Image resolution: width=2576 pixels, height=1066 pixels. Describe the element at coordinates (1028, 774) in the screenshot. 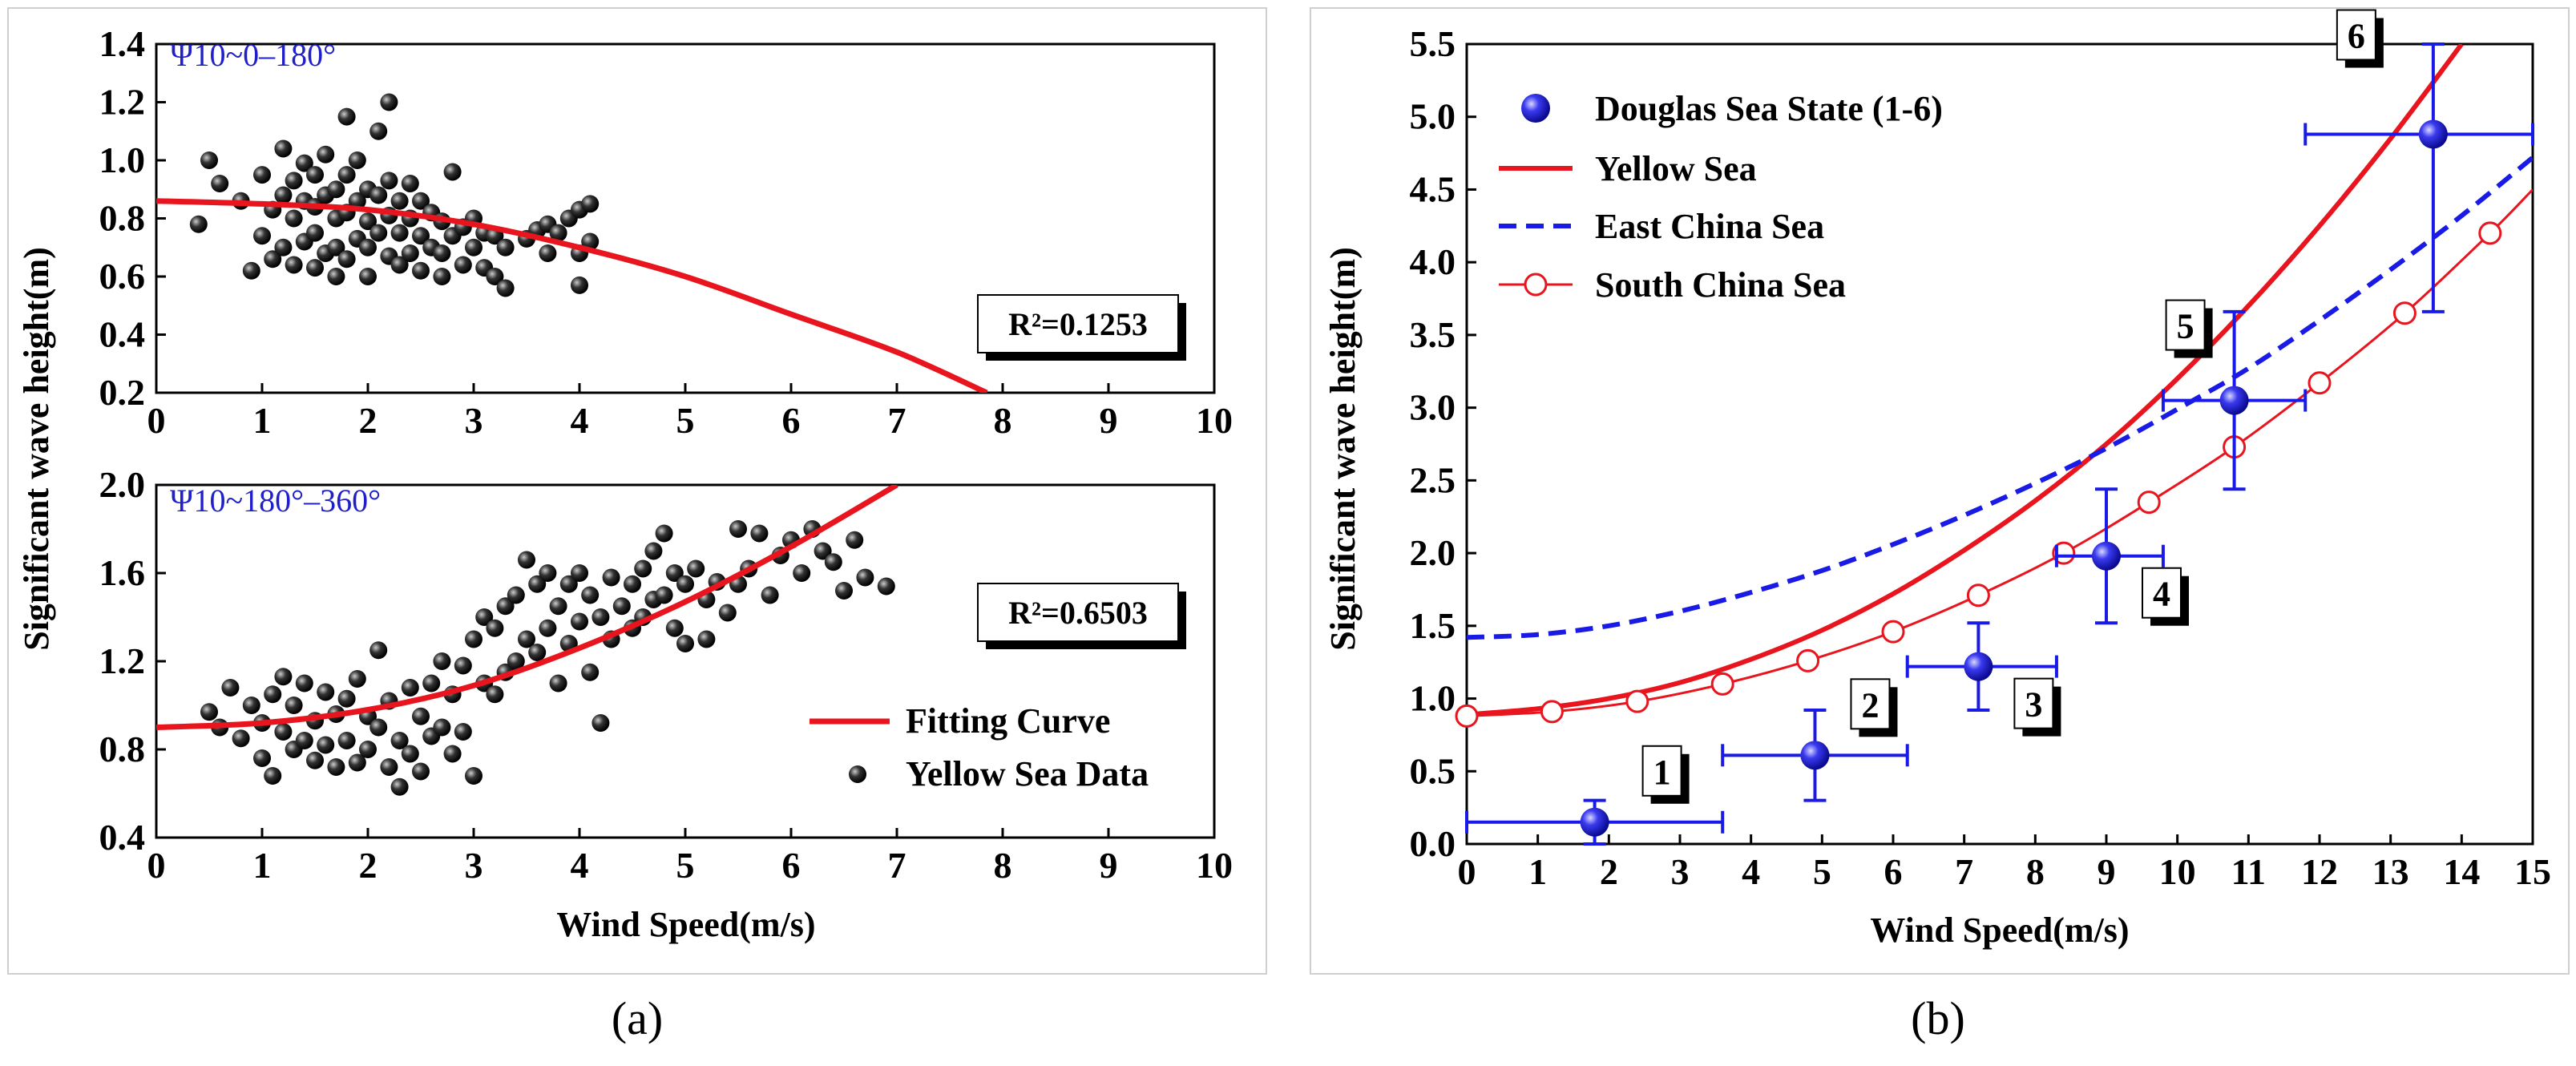

I see `a-legend-label: Yellow Sea Data` at that location.